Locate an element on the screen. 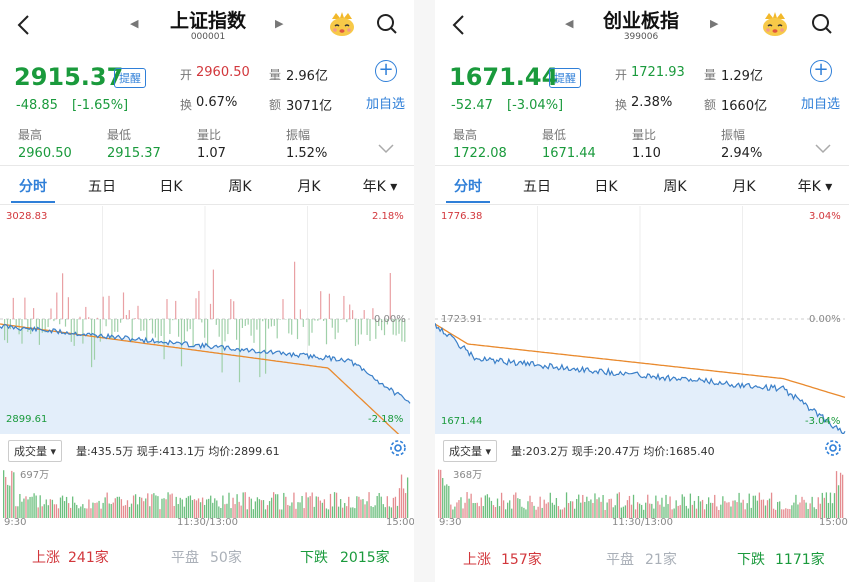 The width and height of the screenshot is (849, 582). open-label: 开 is located at coordinates (186, 75).